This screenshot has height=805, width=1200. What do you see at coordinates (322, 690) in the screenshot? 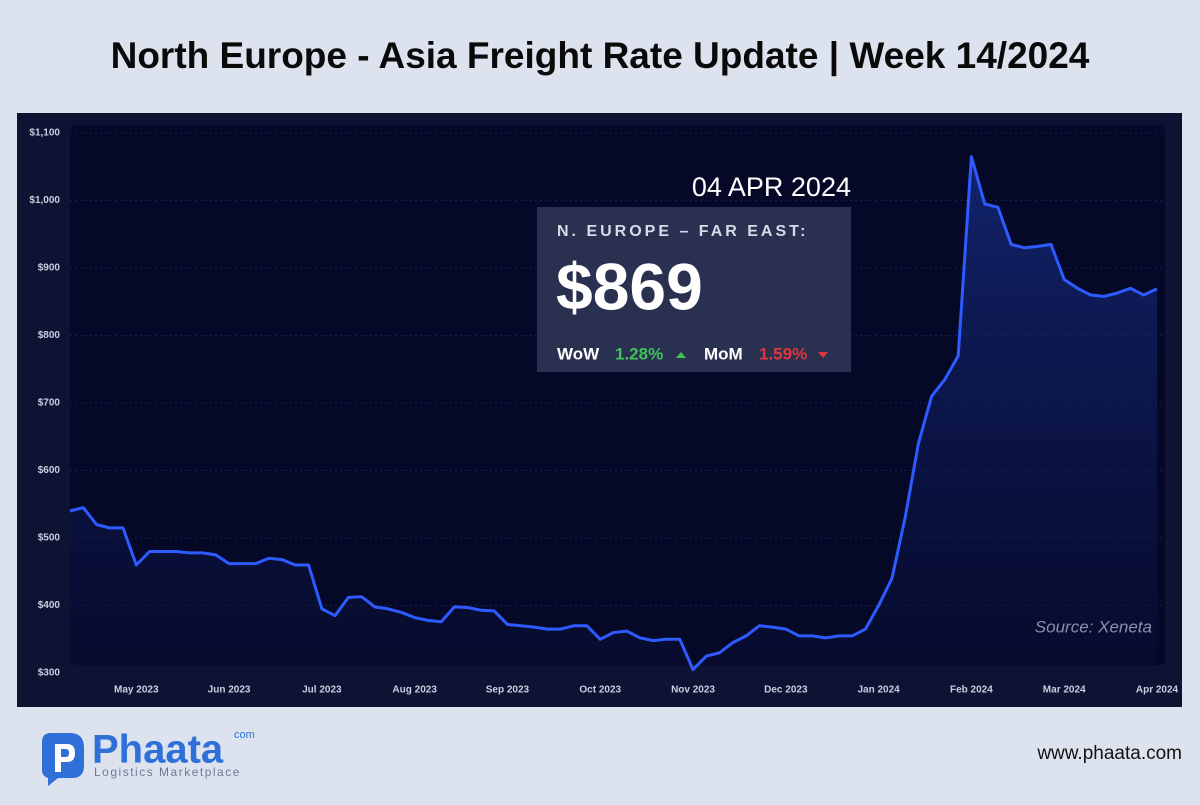
I see `x-tick-label: Jul 2023` at bounding box center [322, 690].